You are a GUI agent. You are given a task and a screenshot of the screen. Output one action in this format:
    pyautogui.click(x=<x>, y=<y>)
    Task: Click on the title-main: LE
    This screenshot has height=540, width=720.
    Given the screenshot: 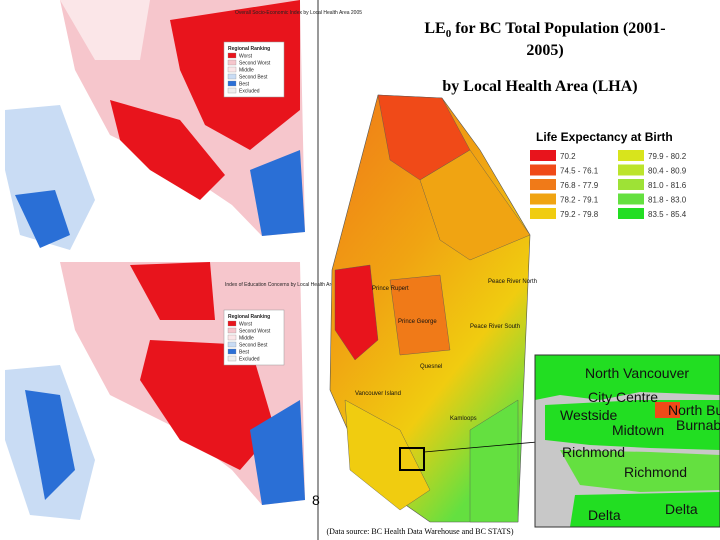 What is the action you would take?
    pyautogui.click(x=434, y=28)
    